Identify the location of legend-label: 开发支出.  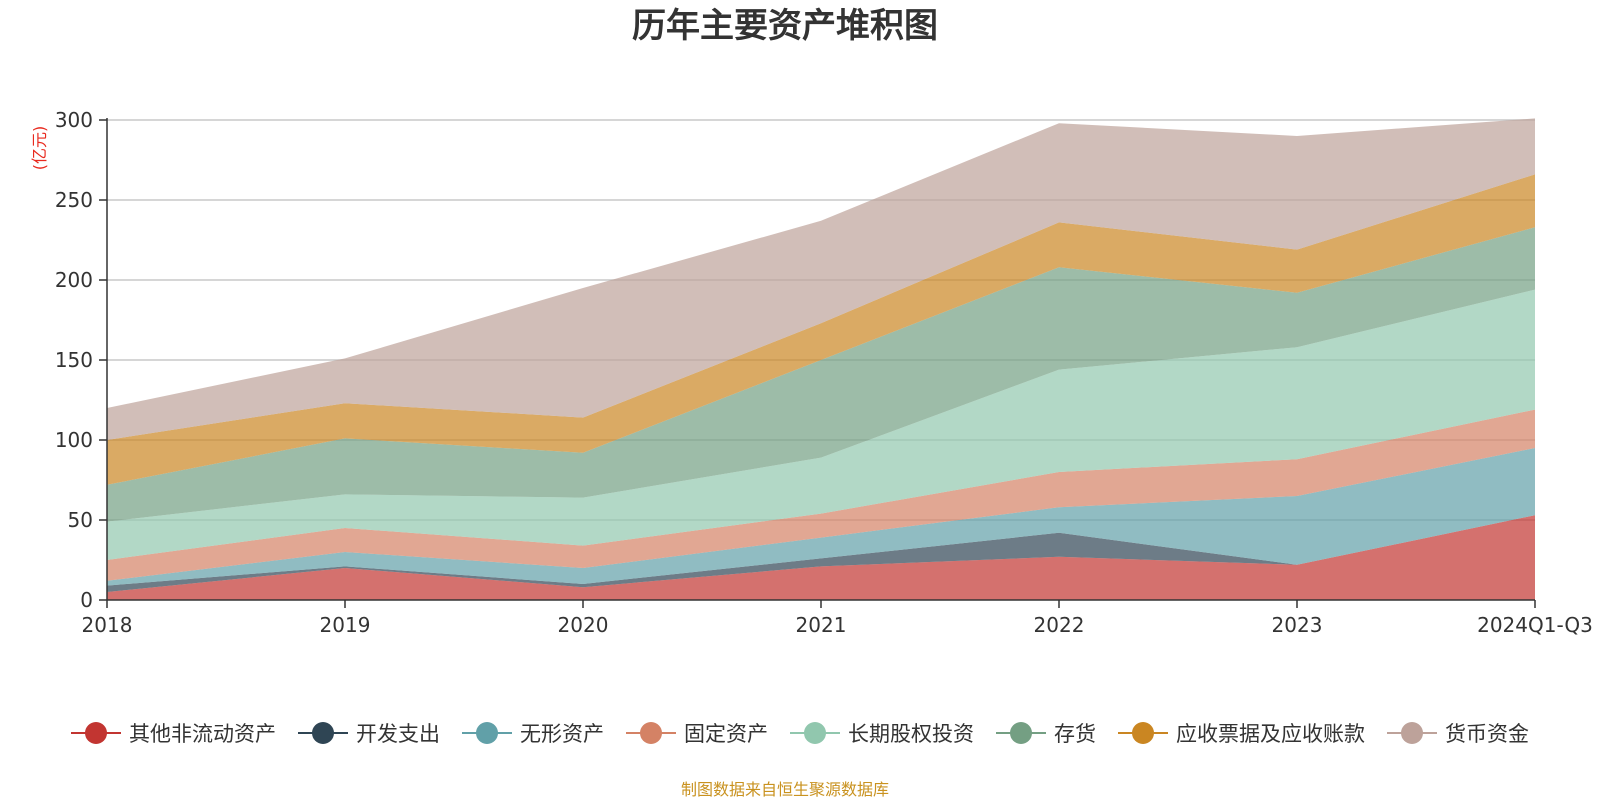
(398, 734).